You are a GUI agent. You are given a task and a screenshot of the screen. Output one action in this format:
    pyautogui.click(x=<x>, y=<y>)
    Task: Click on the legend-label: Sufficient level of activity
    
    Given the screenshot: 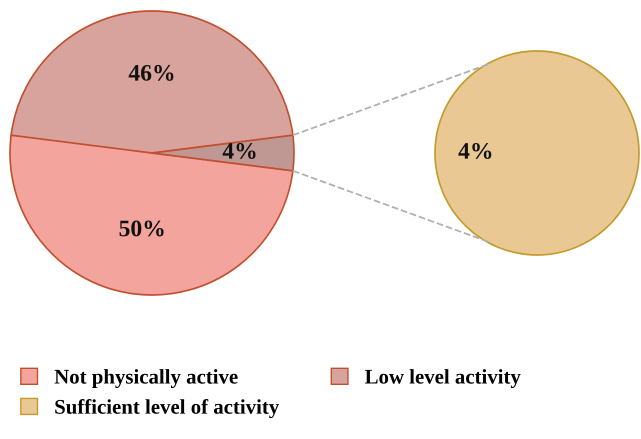 What is the action you would take?
    pyautogui.click(x=167, y=408)
    